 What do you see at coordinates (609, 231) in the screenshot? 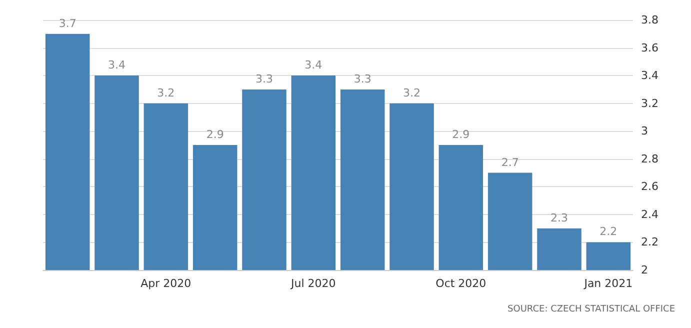
I see `data-label: 2.2` at bounding box center [609, 231].